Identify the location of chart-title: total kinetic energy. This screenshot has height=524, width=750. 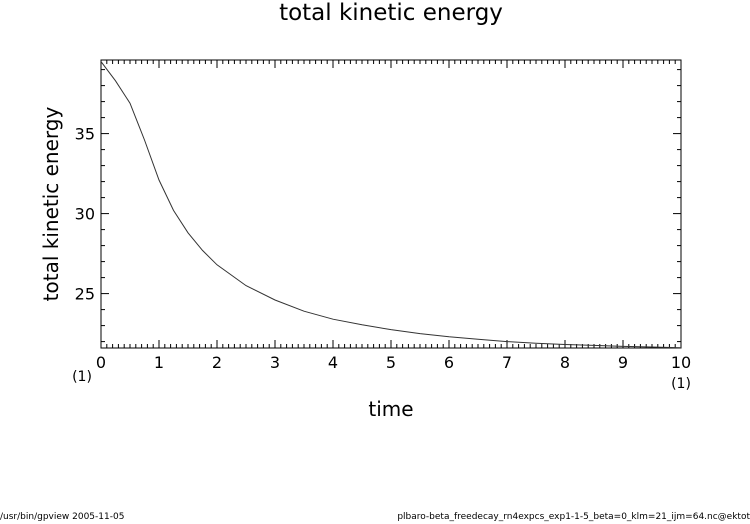
(391, 13).